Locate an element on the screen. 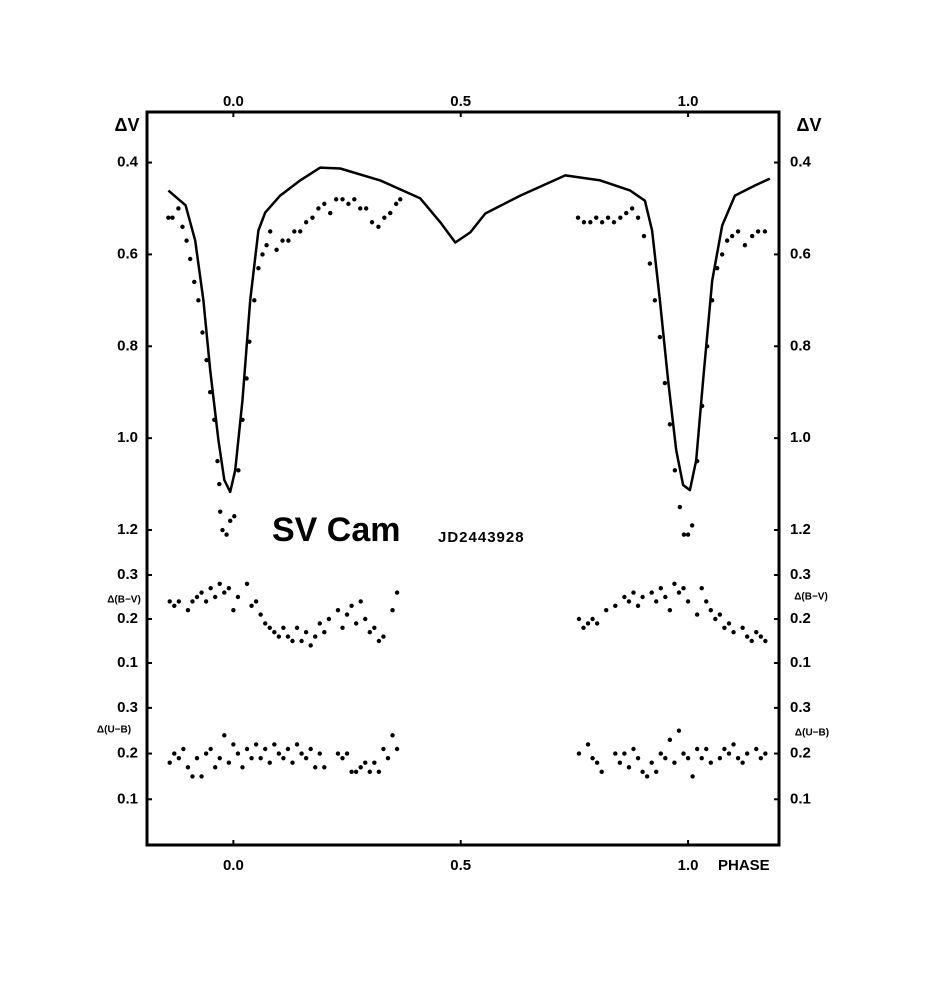 The width and height of the screenshot is (935, 995). x-tick-label: 0.5 is located at coordinates (460, 865).